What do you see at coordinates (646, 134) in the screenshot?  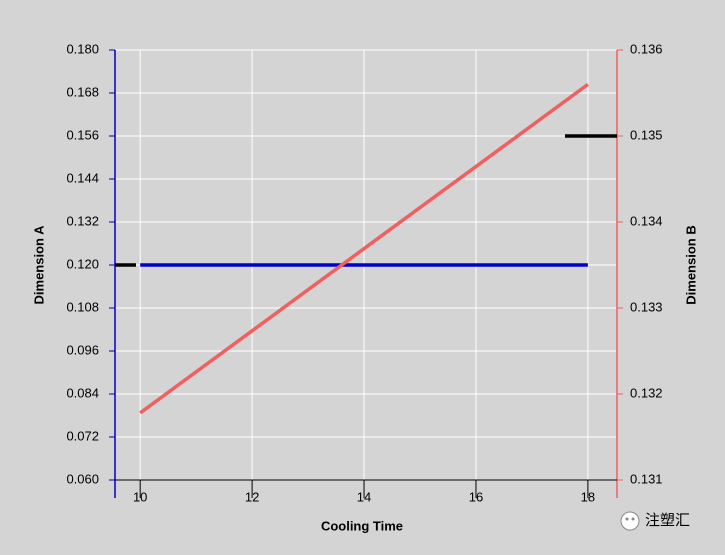 I see `y2-tick-label: 0.135` at bounding box center [646, 134].